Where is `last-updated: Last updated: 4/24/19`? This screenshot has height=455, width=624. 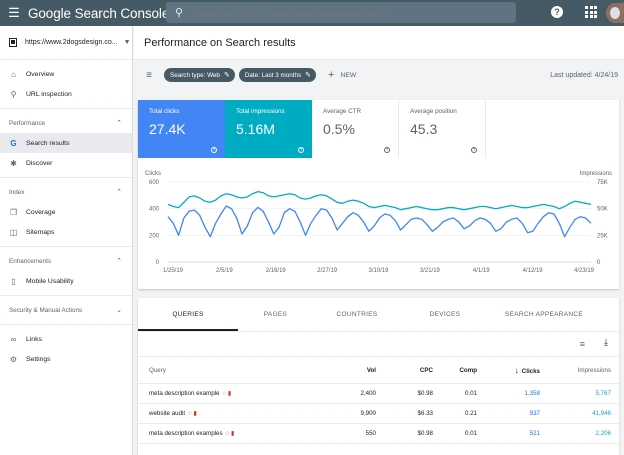 last-updated: Last updated: 4/24/19 is located at coordinates (584, 75).